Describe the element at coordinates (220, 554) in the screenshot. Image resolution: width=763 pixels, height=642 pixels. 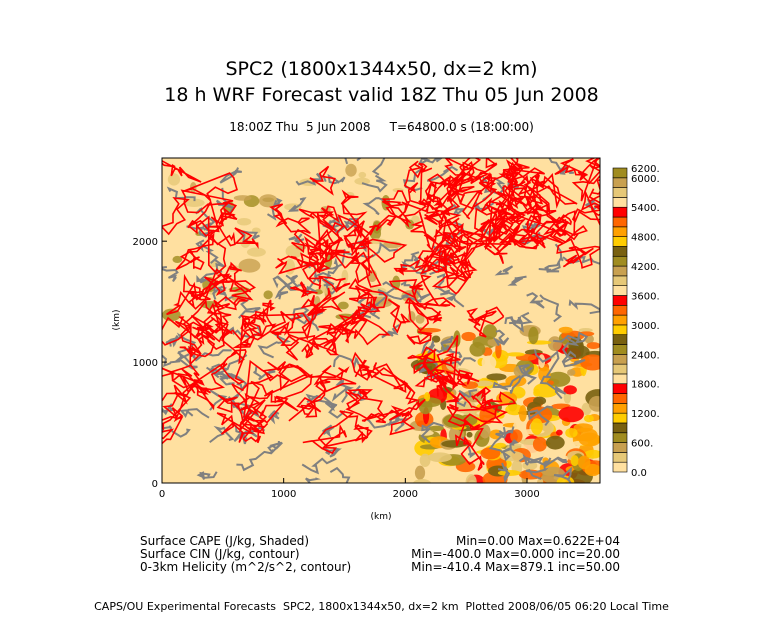
I see `field-name-cin: Surface CIN (J/kg, contour)` at that location.